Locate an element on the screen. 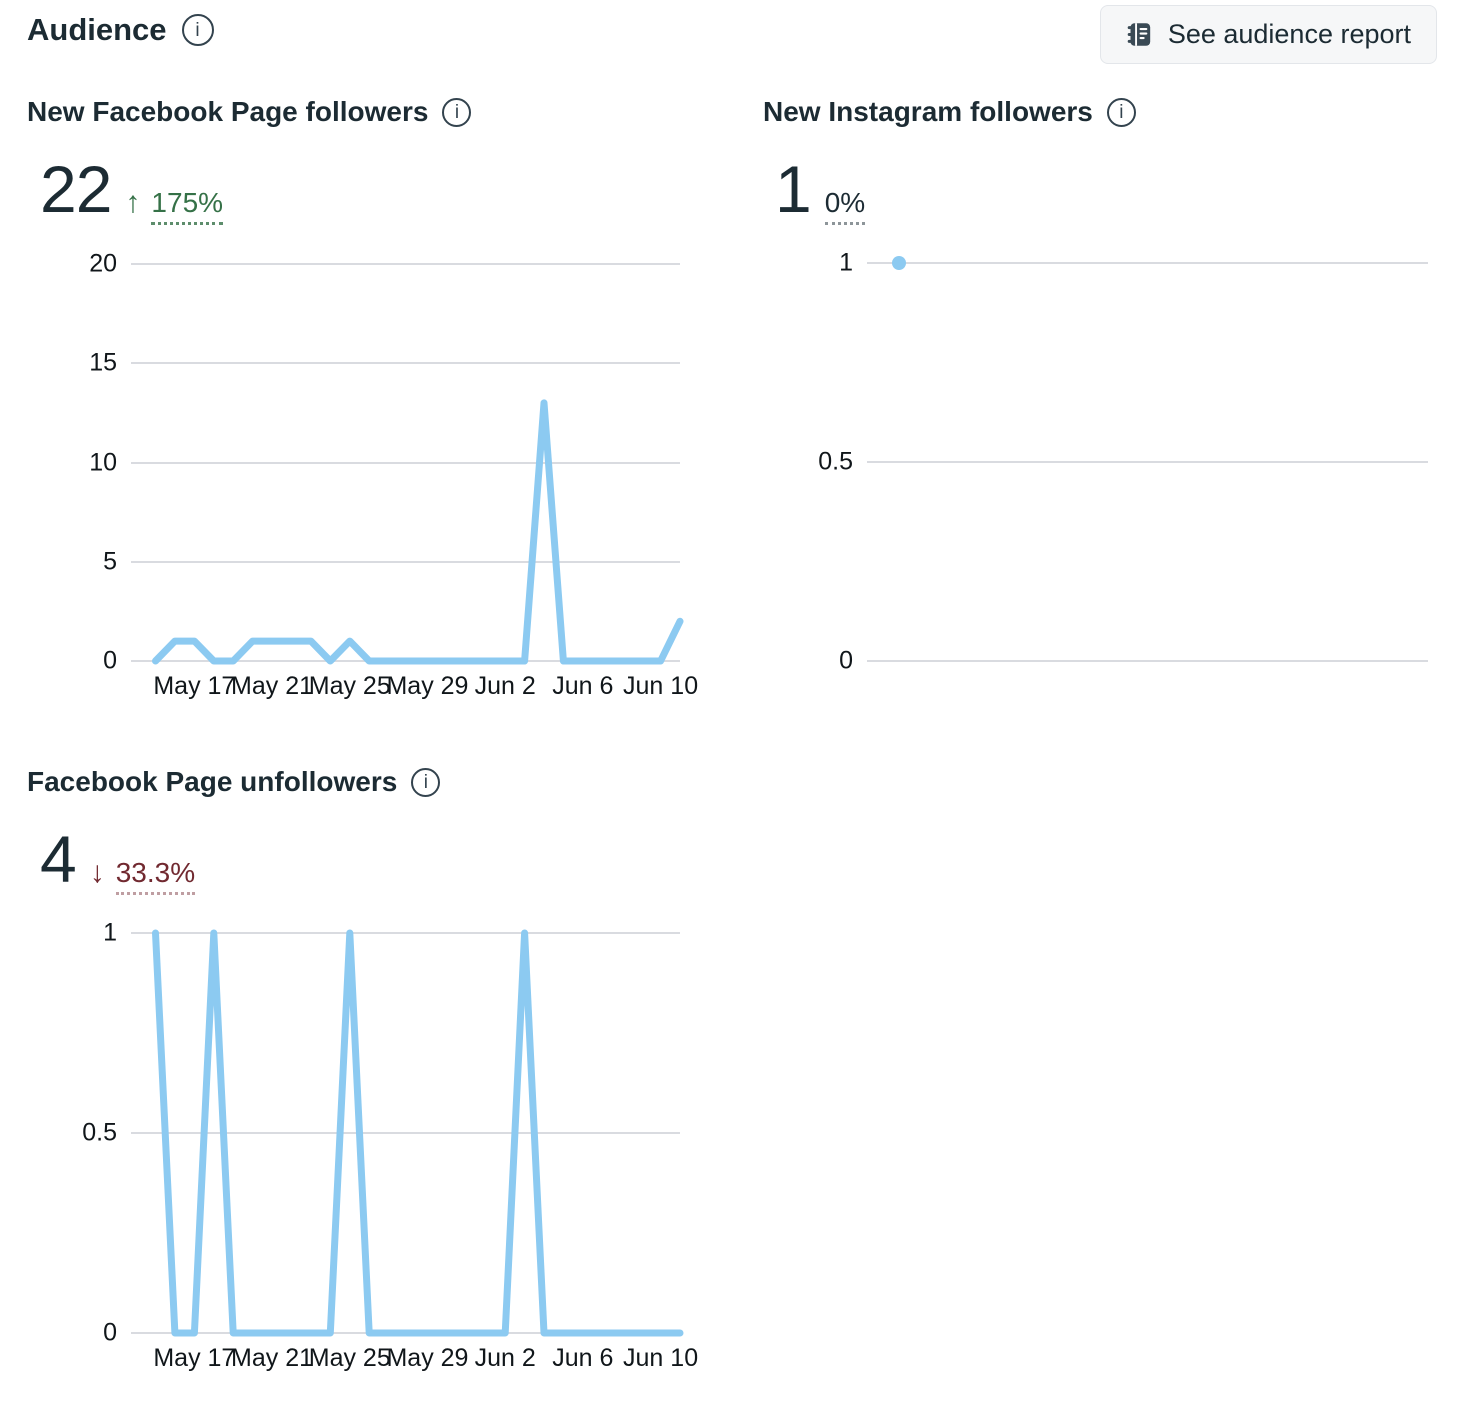 This screenshot has height=1428, width=1460. trend-down-arrow-icon: ↓ is located at coordinates (97, 872).